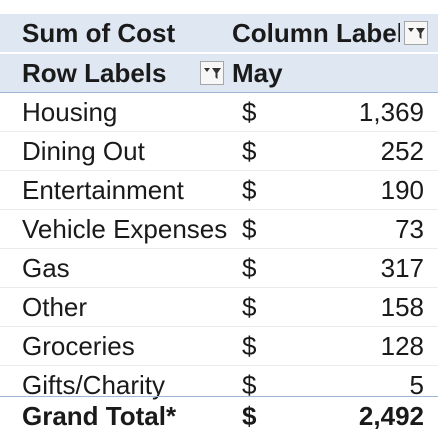 Image resolution: width=438 pixels, height=446 pixels. I want to click on row-label: Gifts/Charity, so click(94, 385).